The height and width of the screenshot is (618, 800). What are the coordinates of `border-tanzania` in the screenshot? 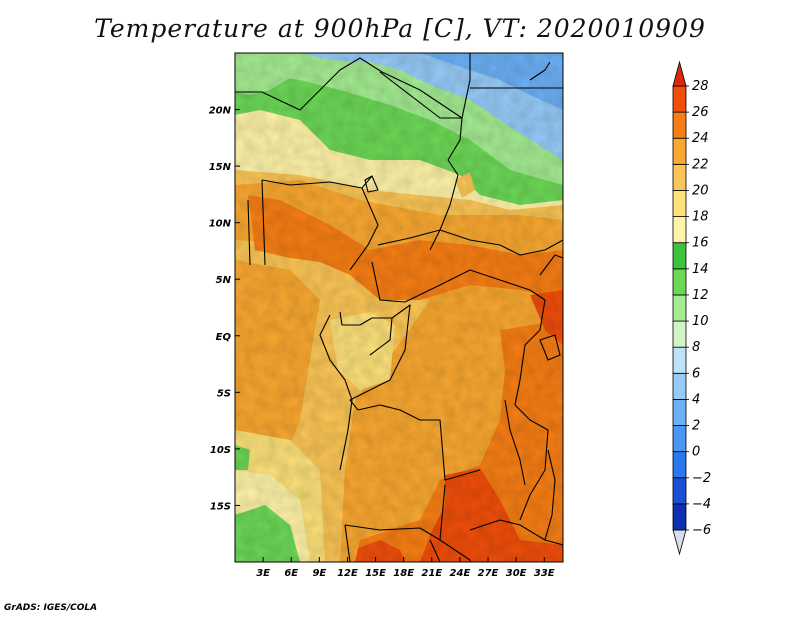 It's located at (531, 462).